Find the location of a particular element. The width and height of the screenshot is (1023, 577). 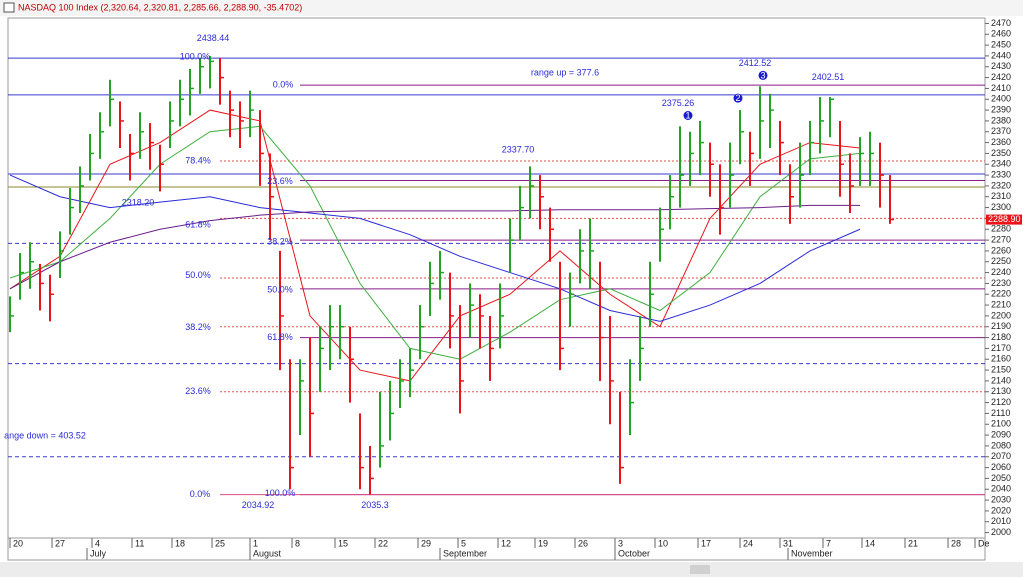

y-tick-label: 2400 is located at coordinates (1001, 99).